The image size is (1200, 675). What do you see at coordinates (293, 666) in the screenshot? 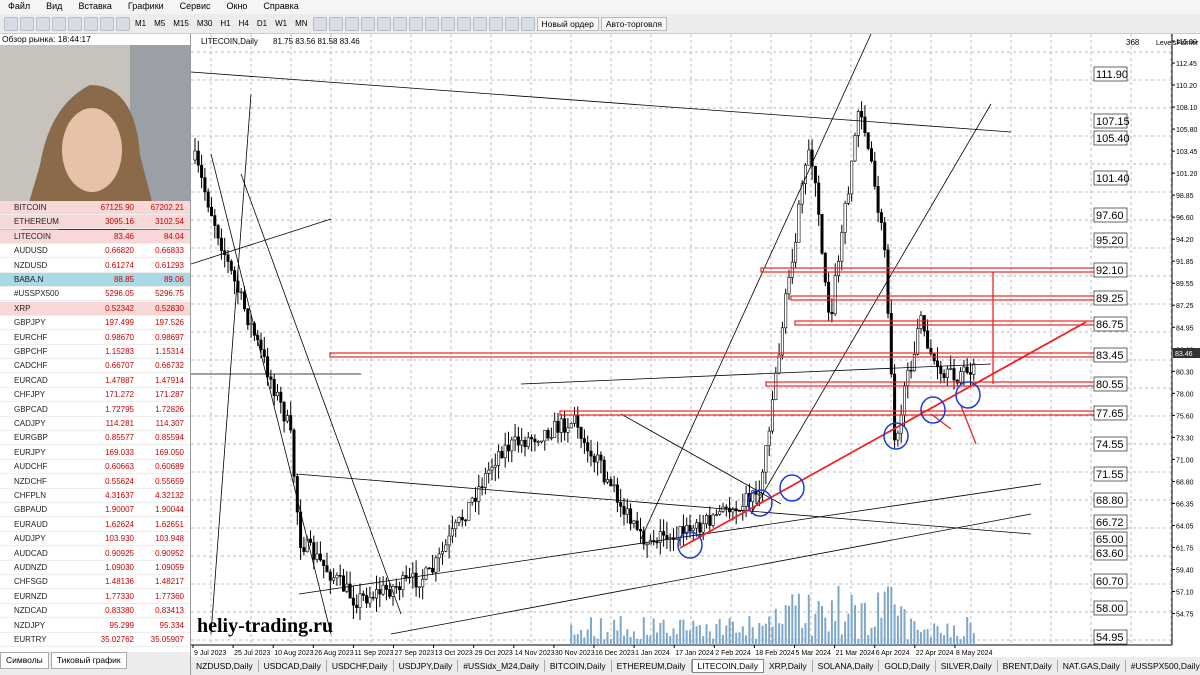
I see `chart-tab: USDCAD,Daily` at bounding box center [293, 666].